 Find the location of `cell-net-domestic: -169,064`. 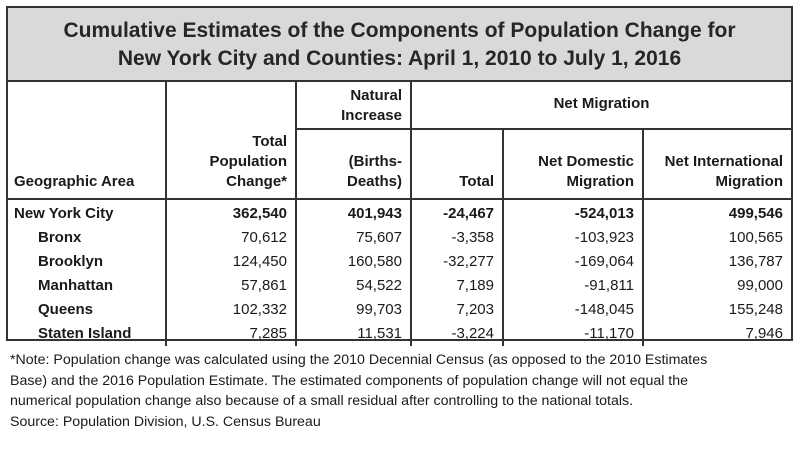

cell-net-domestic: -169,064 is located at coordinates (573, 262).